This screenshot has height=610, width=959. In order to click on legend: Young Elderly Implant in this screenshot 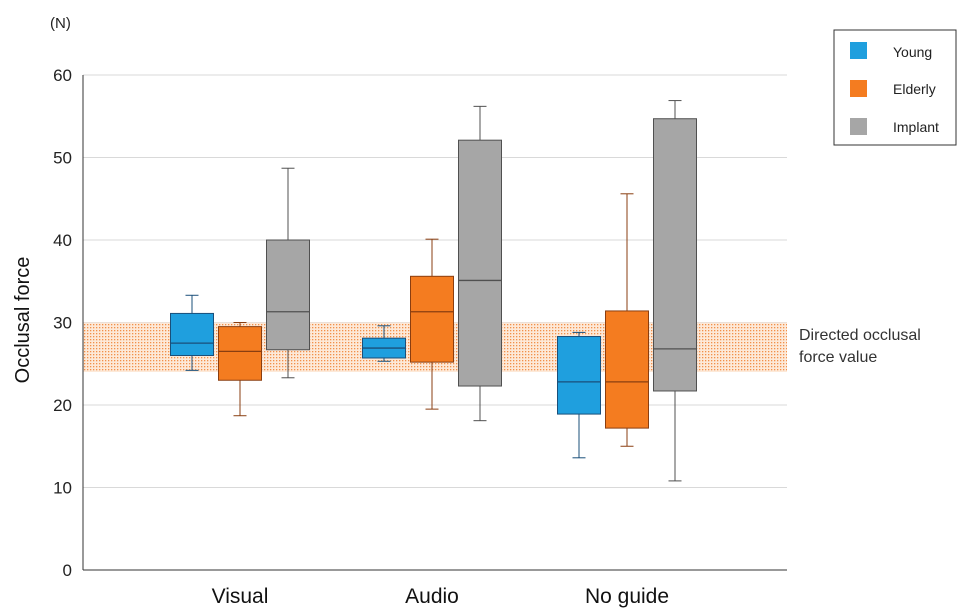, I will do `click(895, 87)`.